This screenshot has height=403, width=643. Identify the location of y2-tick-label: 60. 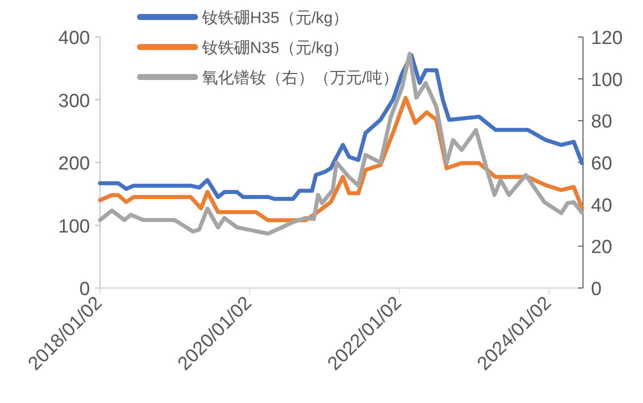
(601, 164).